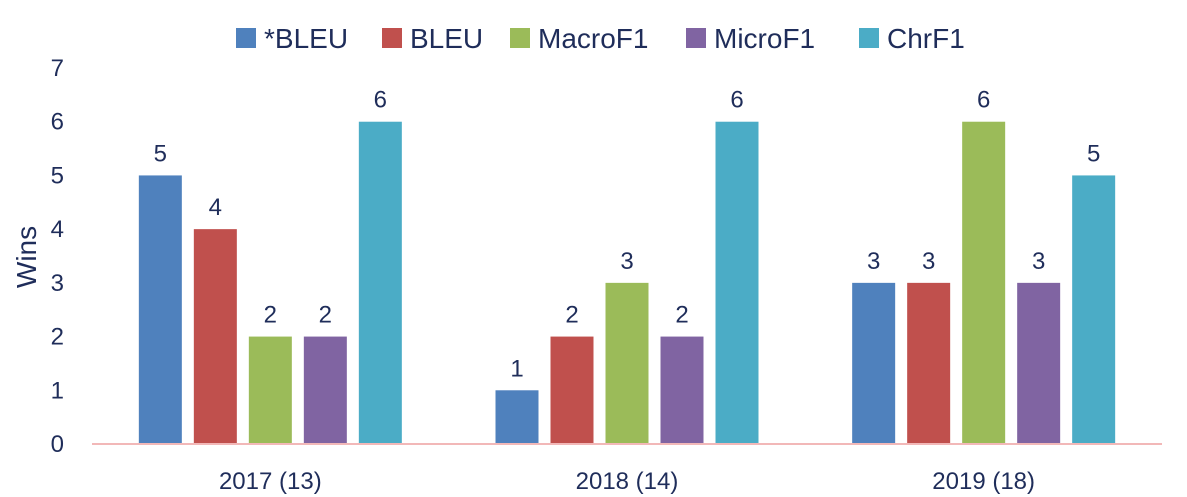 The width and height of the screenshot is (1187, 497). I want to click on y-tick-label: 2, so click(57, 337).